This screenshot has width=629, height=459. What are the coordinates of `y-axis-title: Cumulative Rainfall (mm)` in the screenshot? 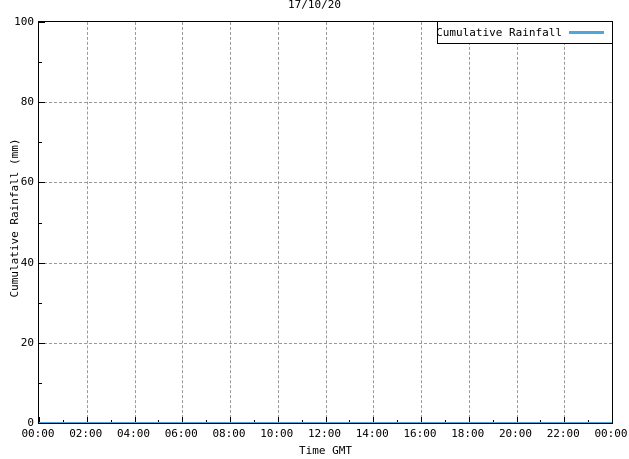 It's located at (14, 218).